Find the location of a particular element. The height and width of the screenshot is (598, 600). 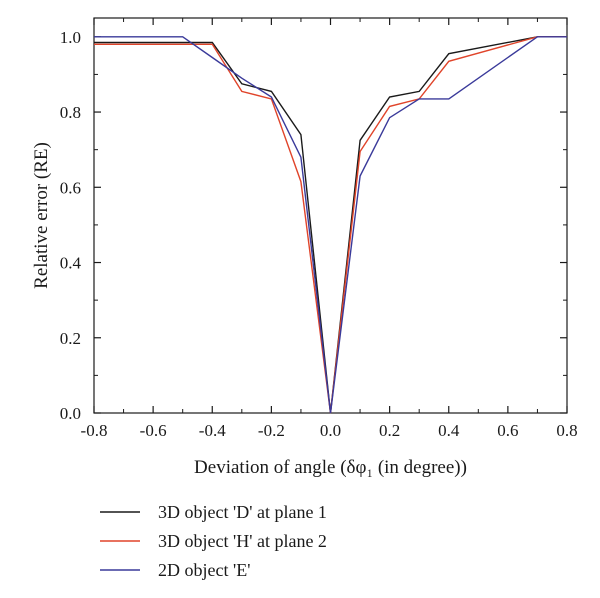

y-tick-label: 0.0 is located at coordinates (70, 413).